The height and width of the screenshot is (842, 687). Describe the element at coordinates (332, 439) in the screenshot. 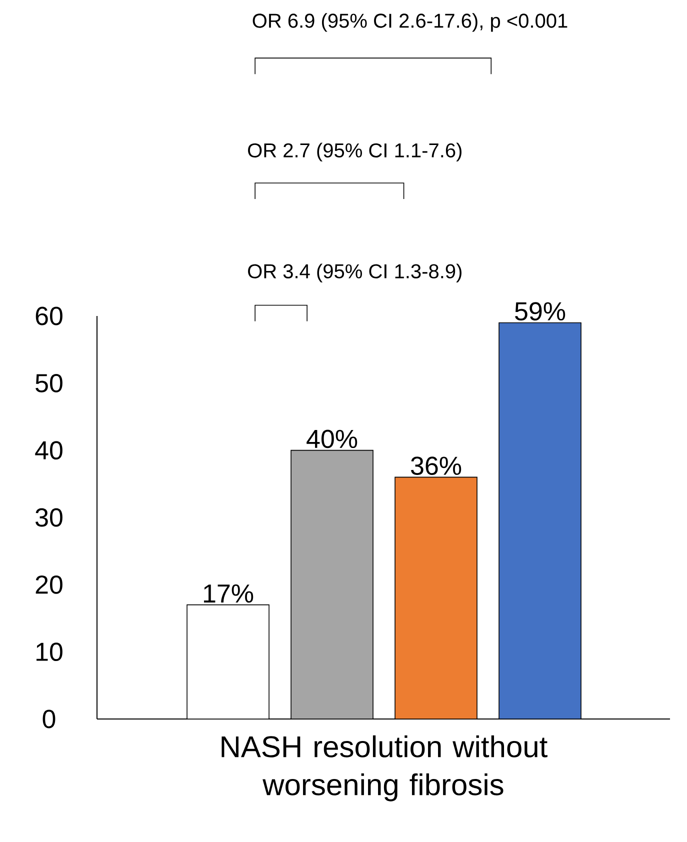

I see `data-label: 40%` at that location.